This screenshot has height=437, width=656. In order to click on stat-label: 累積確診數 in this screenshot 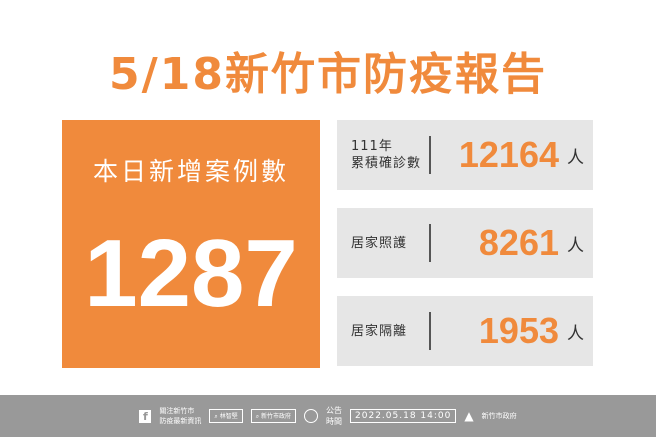, I will do `click(386, 163)`.